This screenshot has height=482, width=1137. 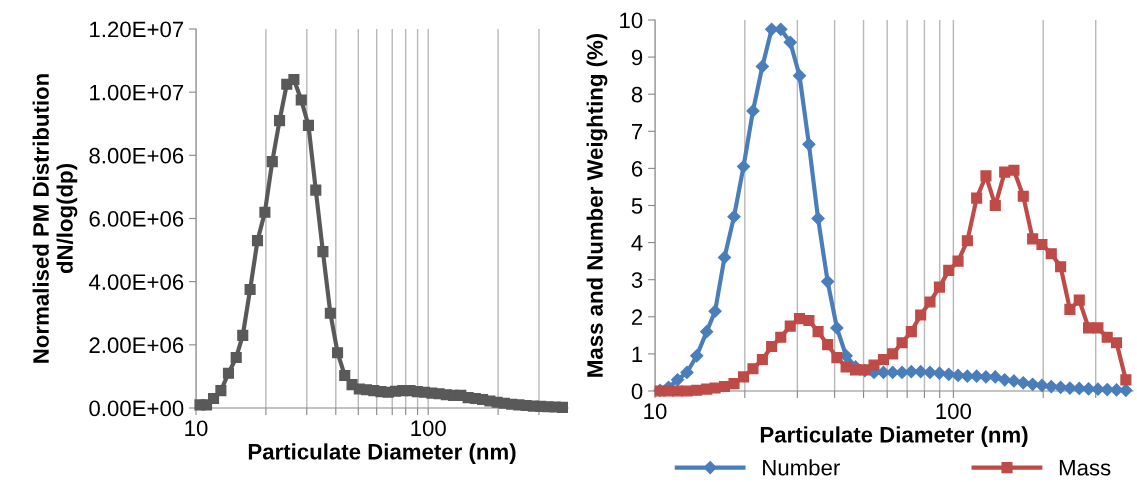 What do you see at coordinates (631, 20) in the screenshot?
I see `y-tick-label: 10` at bounding box center [631, 20].